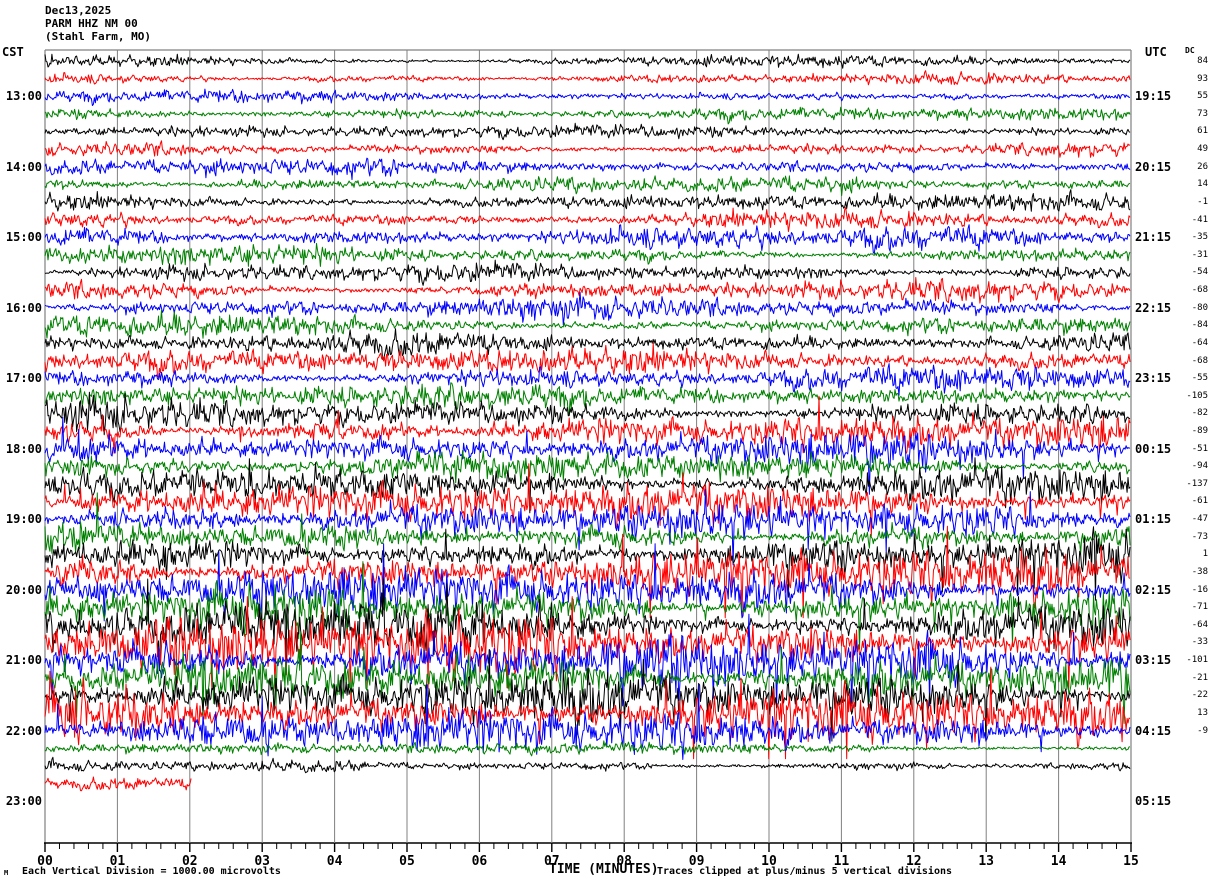 The image size is (1210, 886). I want to click on dc-value-label: -94, so click(1199, 466).